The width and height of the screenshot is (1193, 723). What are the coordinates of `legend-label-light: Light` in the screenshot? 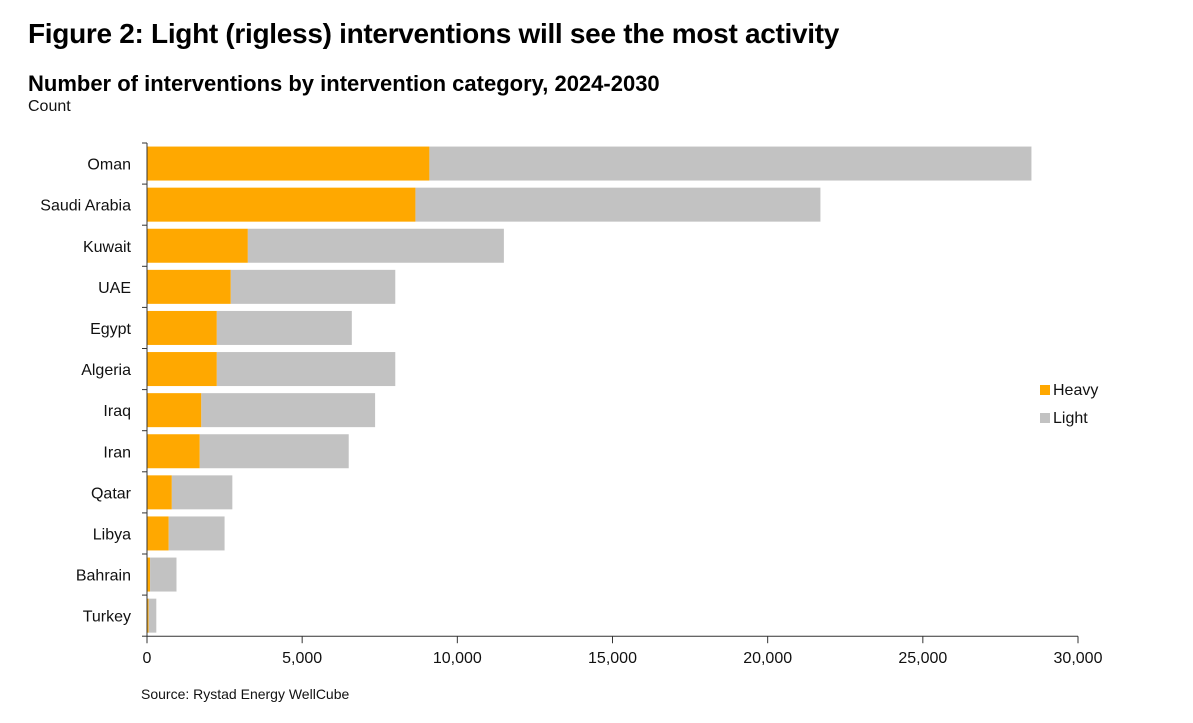 It's located at (1070, 418).